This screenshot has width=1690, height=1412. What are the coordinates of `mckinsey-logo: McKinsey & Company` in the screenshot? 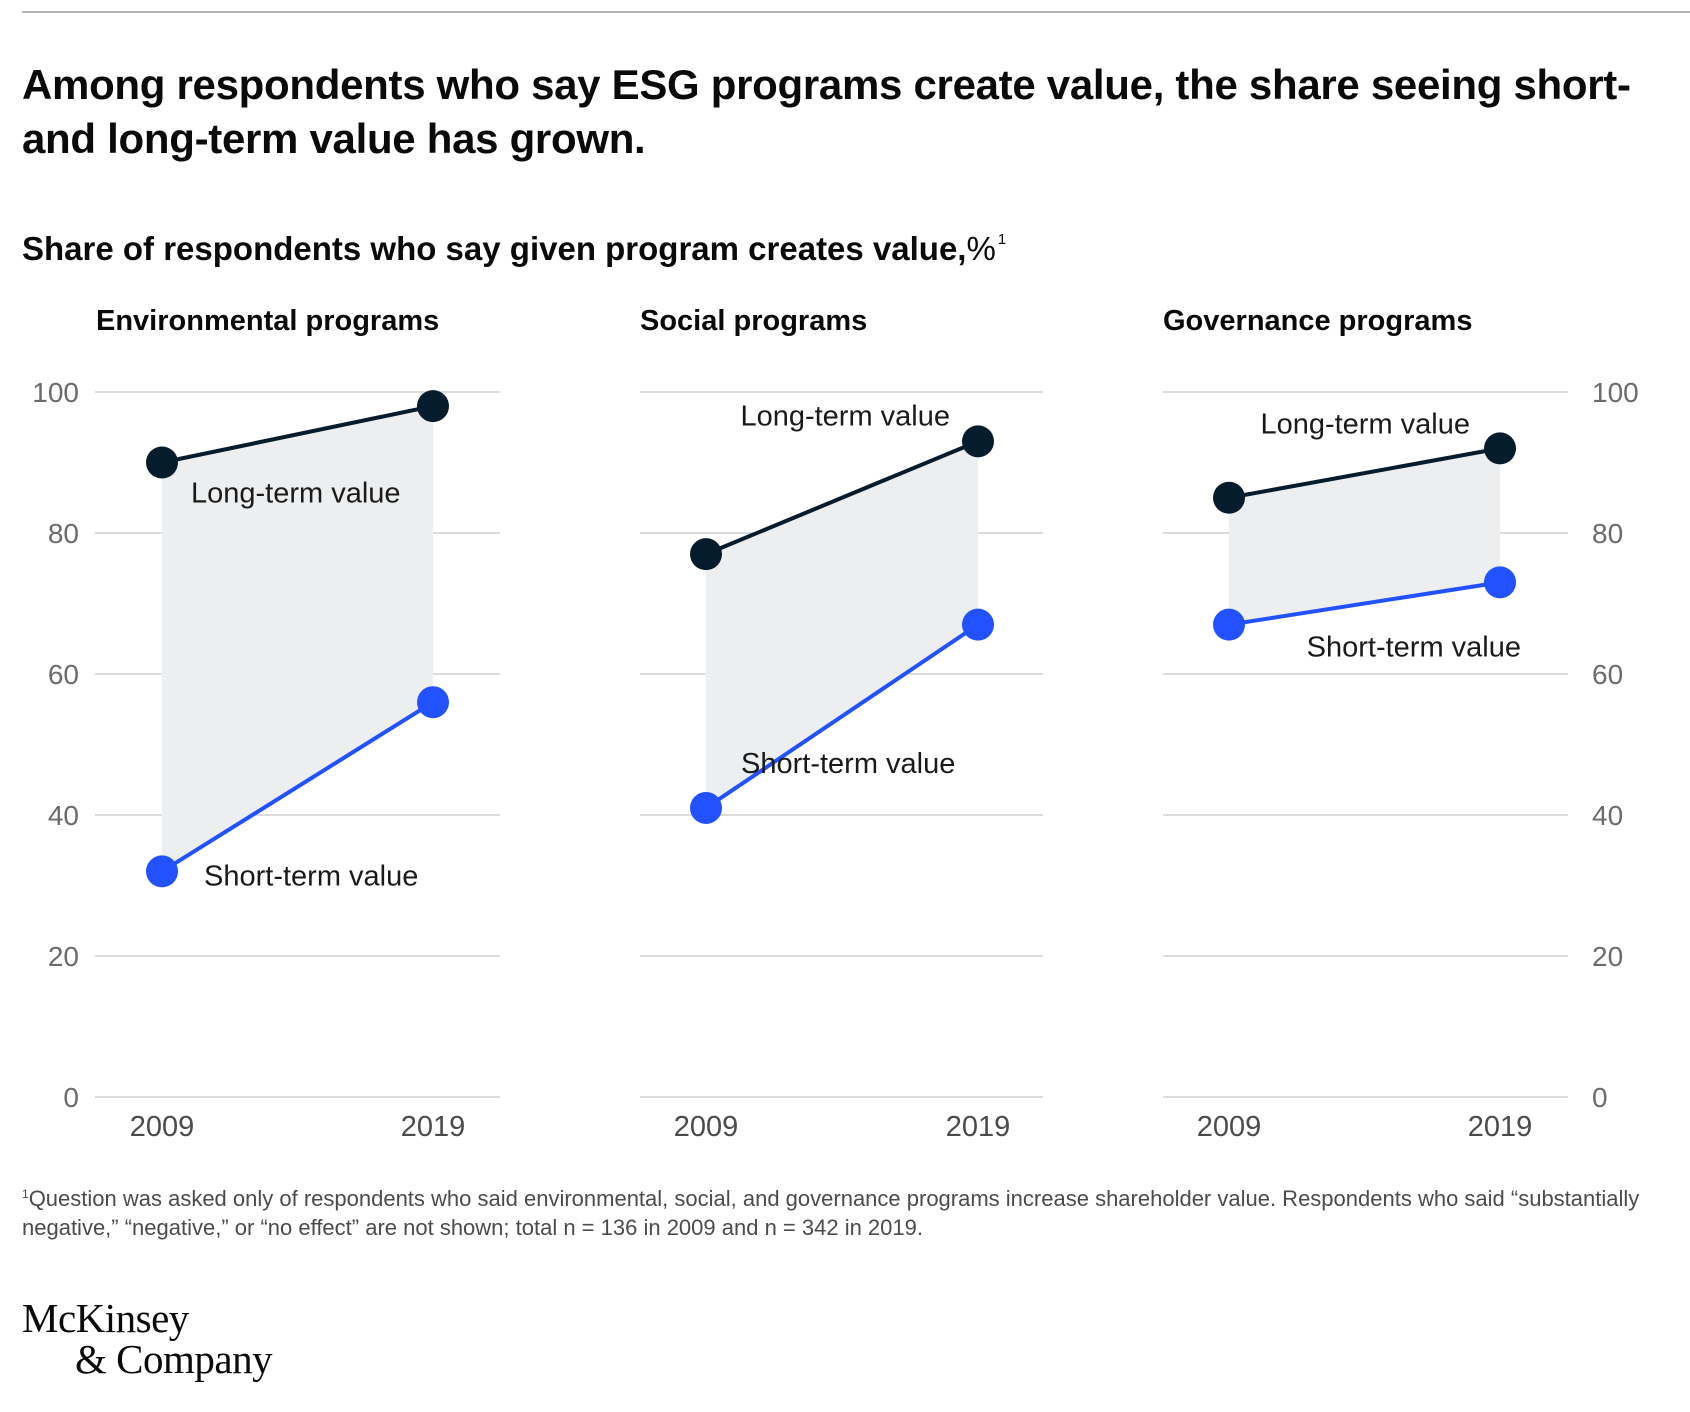 It's located at (147, 1338).